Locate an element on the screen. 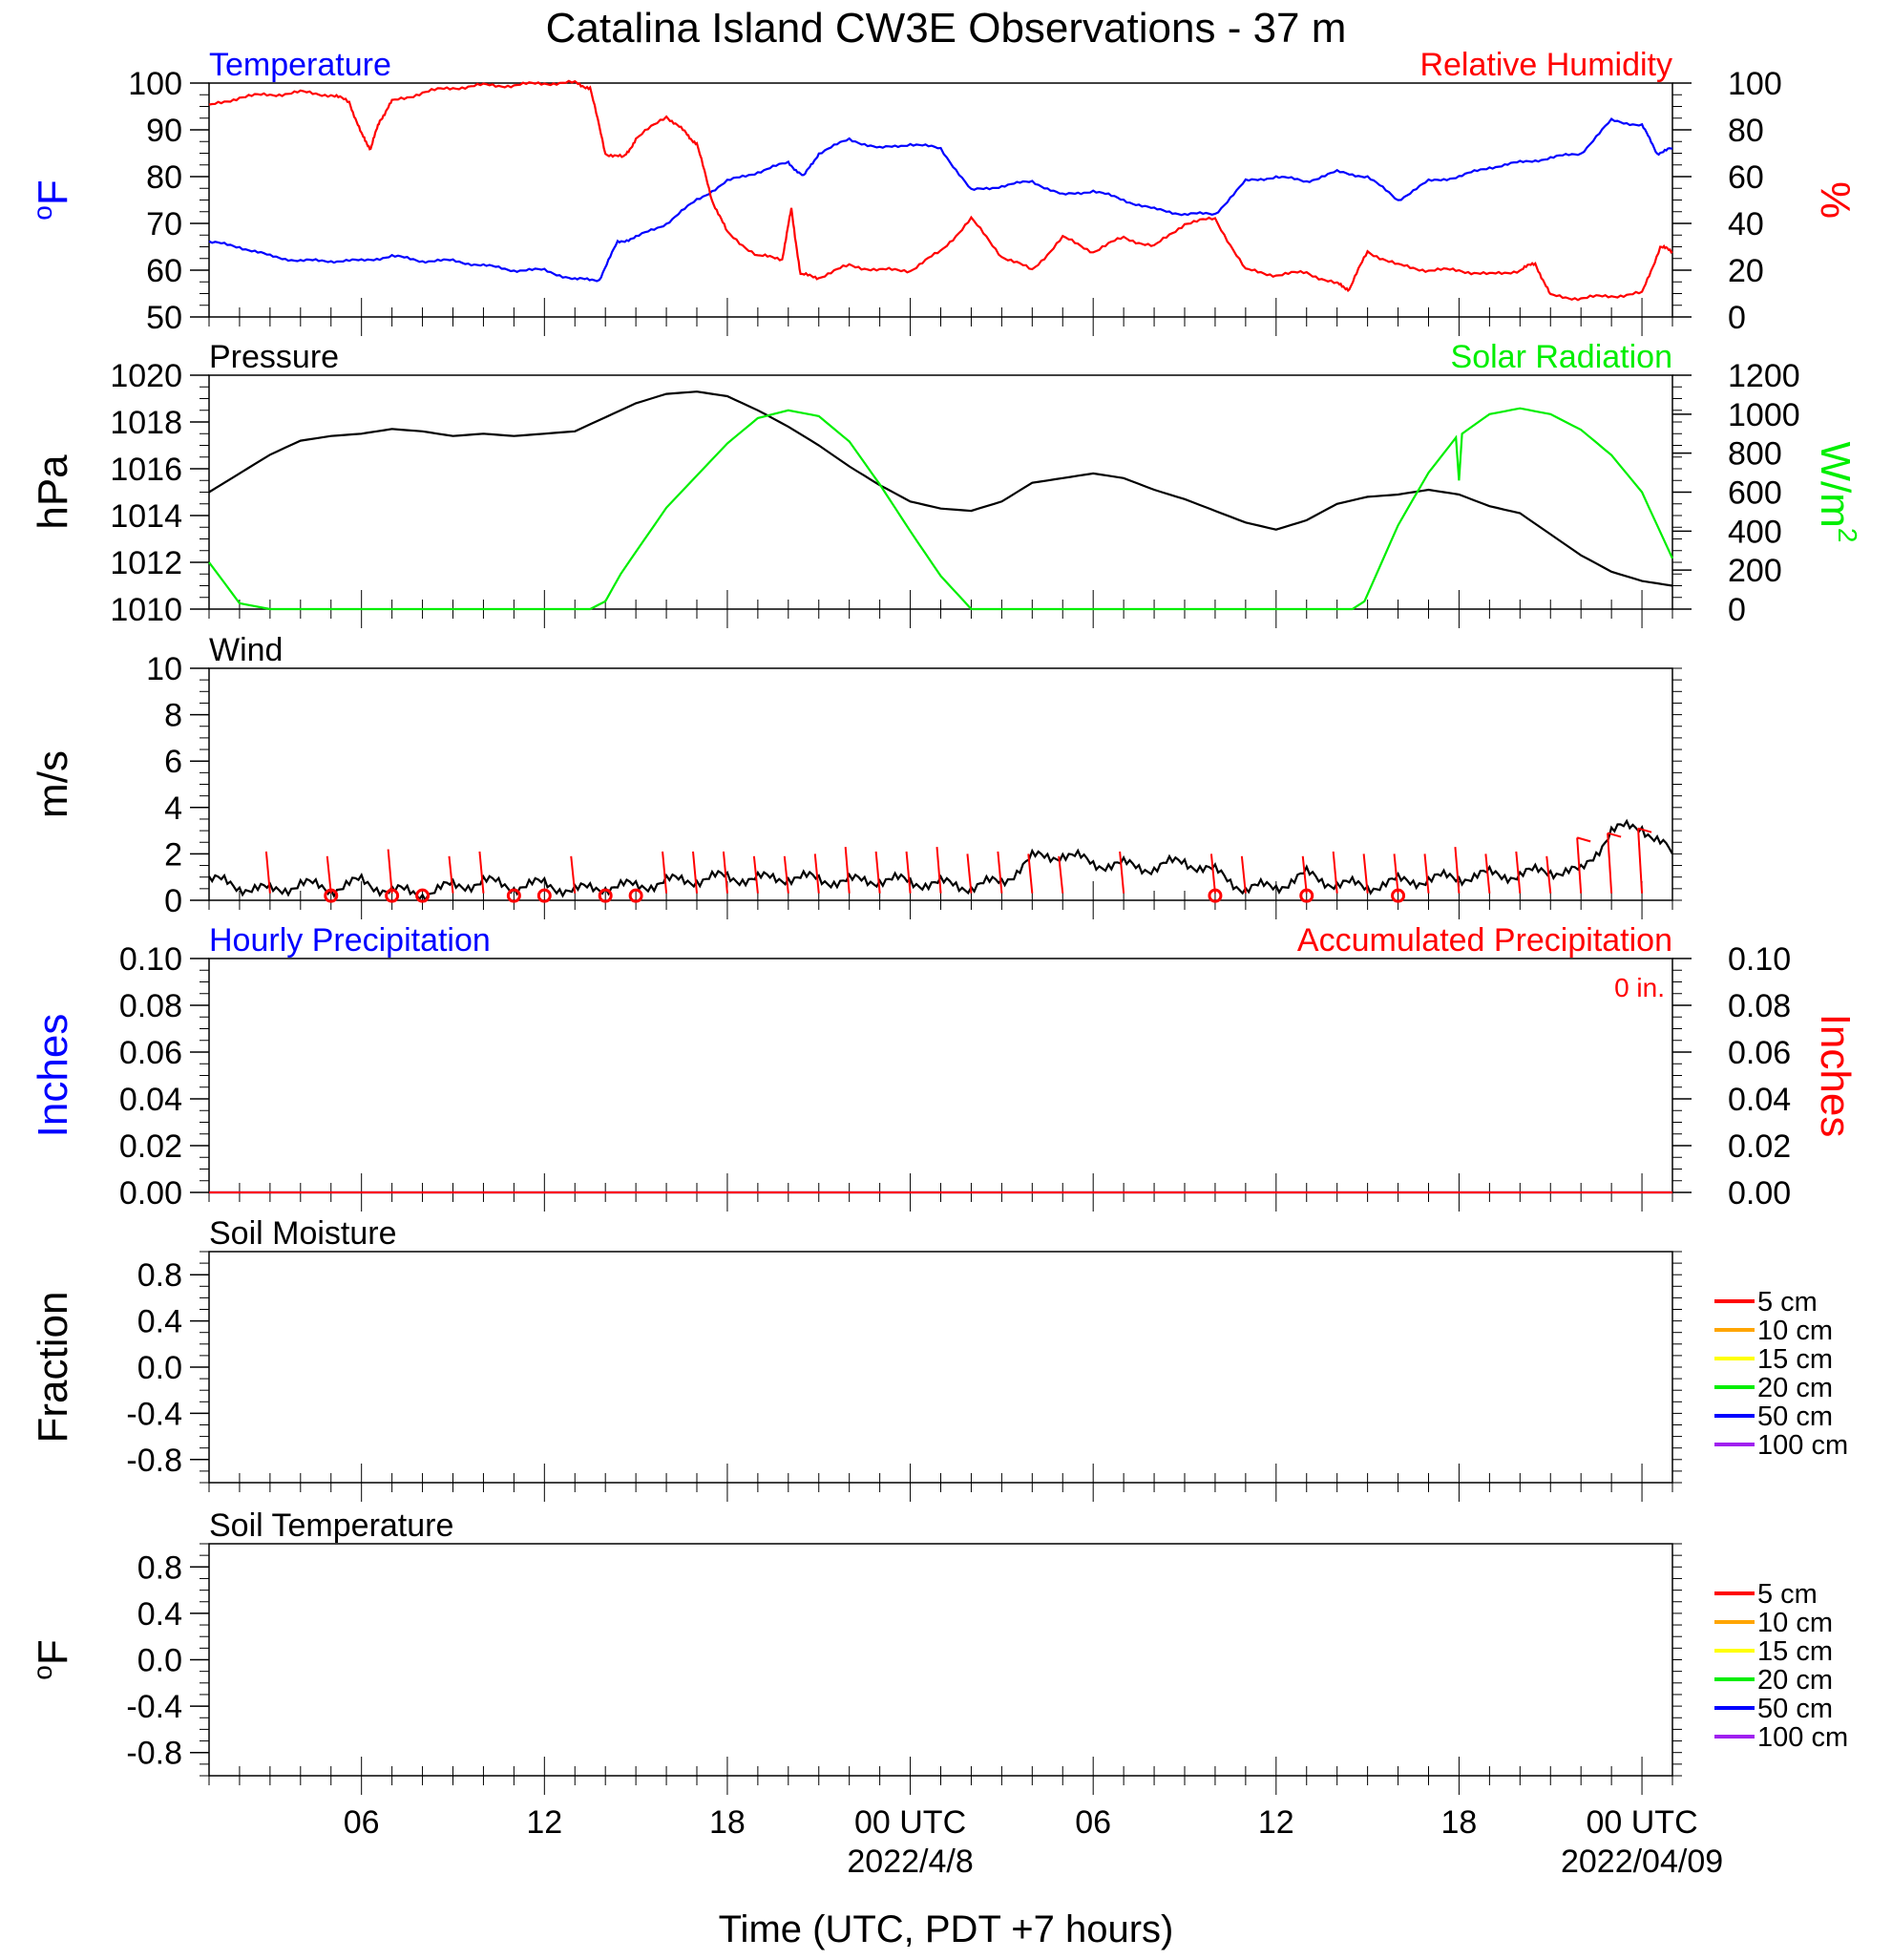  y-axis-label-left: m/s is located at coordinates (53, 784).